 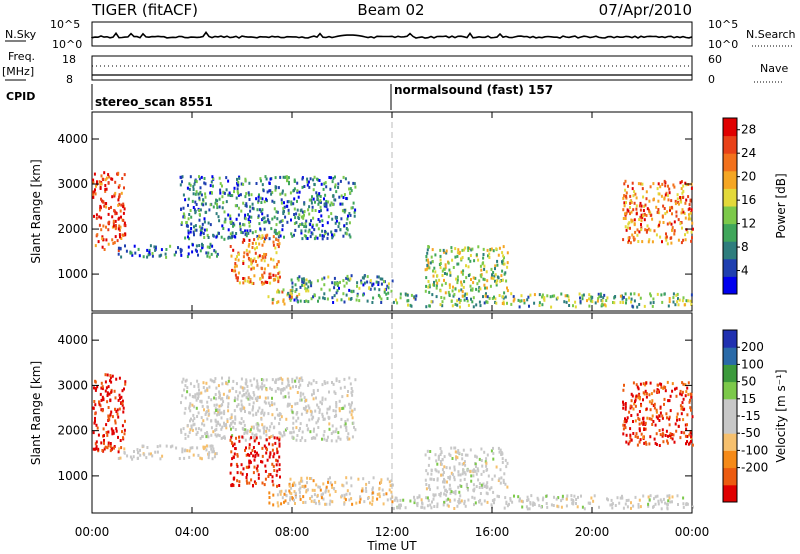 I want to click on nsky-trace, so click(x=392, y=35).